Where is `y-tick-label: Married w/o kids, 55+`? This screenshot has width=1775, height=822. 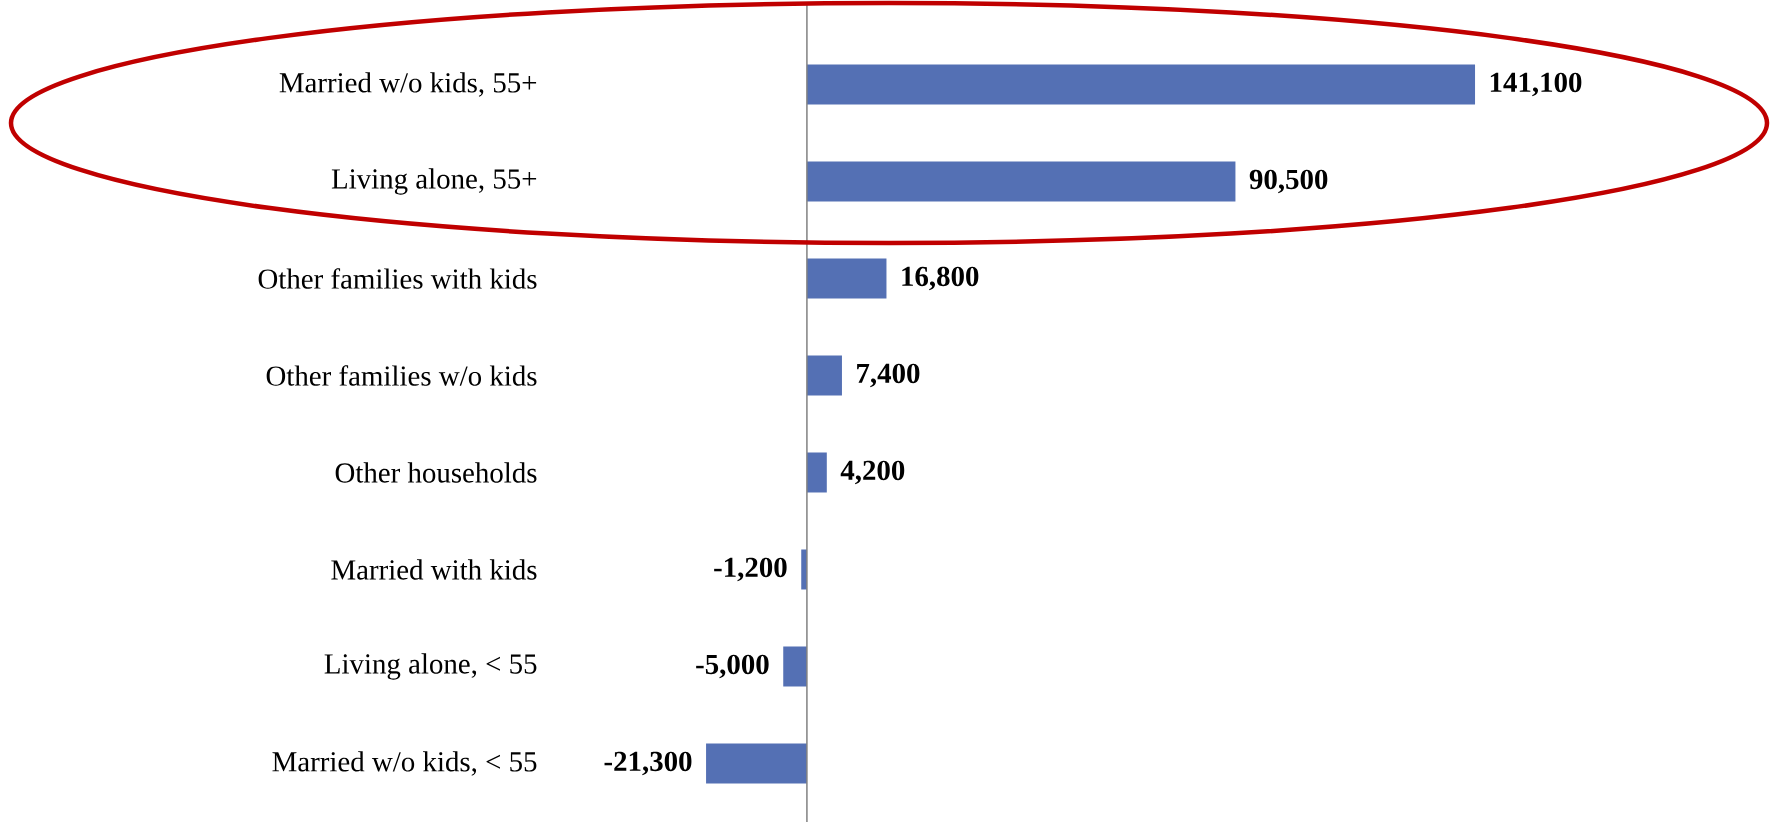
y-tick-label: Married w/o kids, 55+ is located at coordinates (408, 84).